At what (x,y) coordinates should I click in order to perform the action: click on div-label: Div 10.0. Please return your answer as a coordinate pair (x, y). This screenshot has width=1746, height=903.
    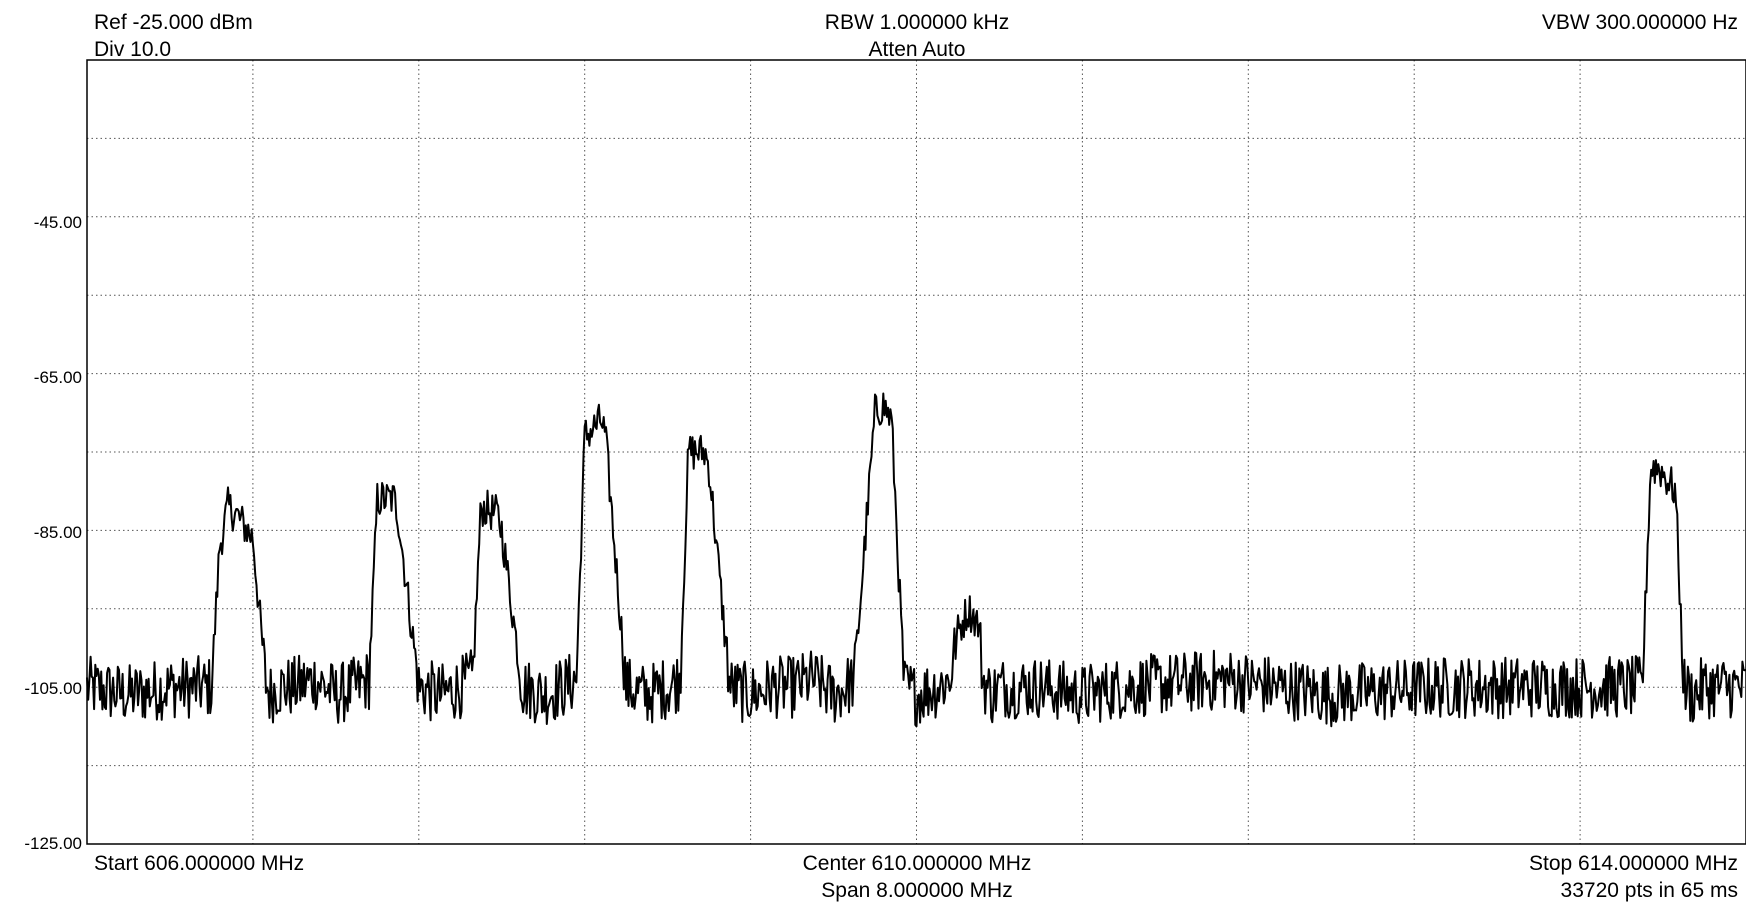
    Looking at the image, I should click on (133, 49).